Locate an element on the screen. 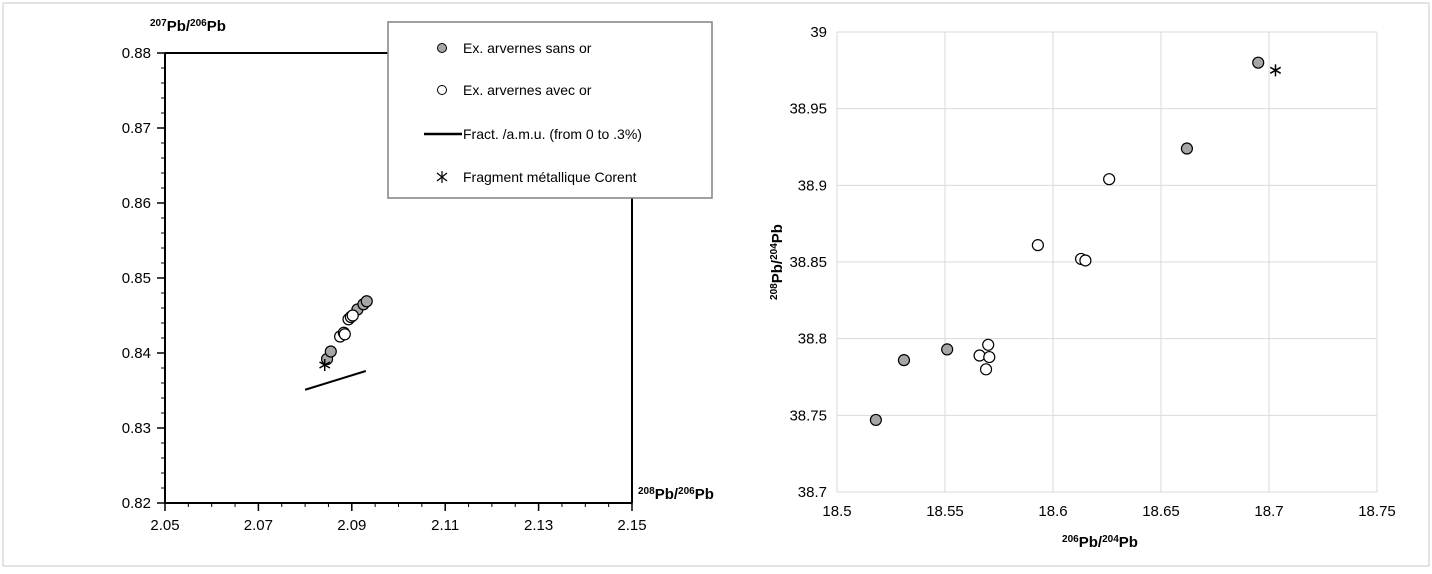 The height and width of the screenshot is (574, 1432). left-y-axis-title-iso2: 206 is located at coordinates (198, 23).